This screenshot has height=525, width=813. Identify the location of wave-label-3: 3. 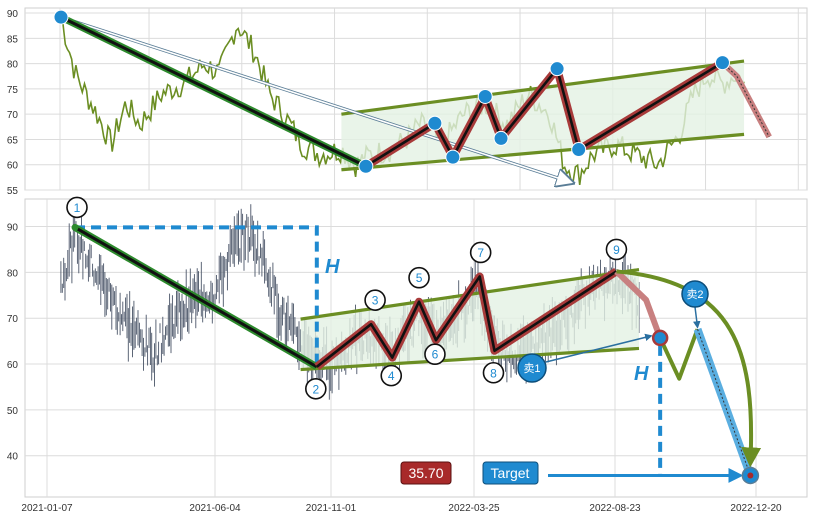
(375, 300).